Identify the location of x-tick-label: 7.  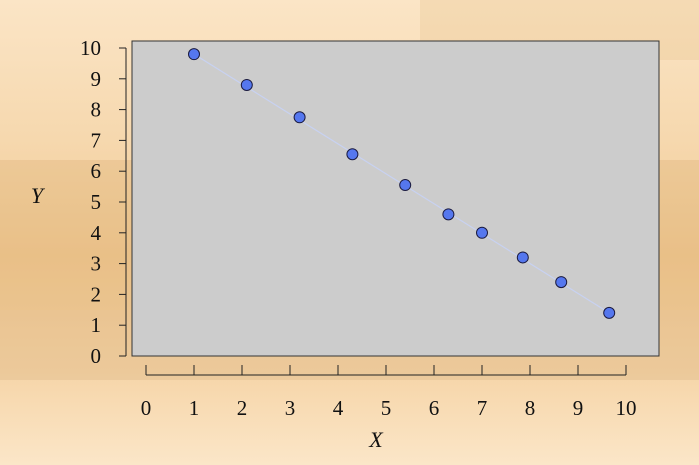
(482, 408).